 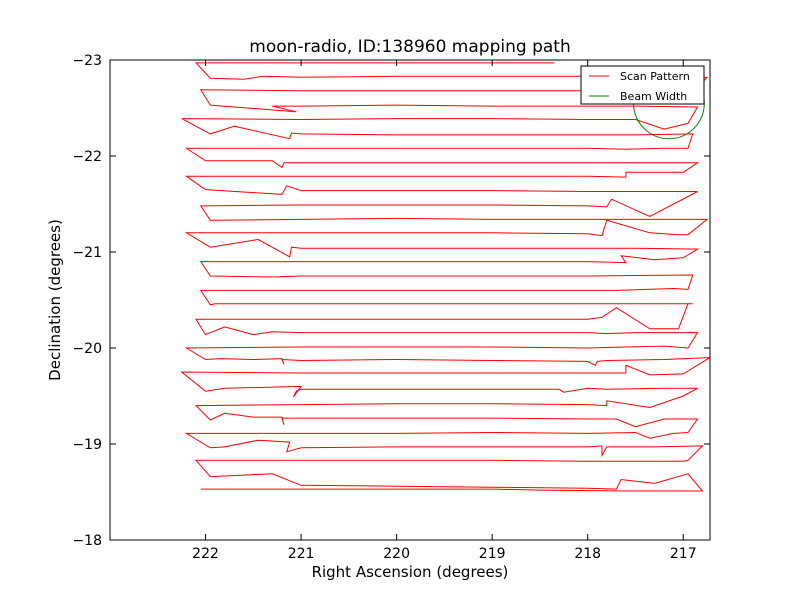 I want to click on y-tick-label: −23, so click(x=87, y=61).